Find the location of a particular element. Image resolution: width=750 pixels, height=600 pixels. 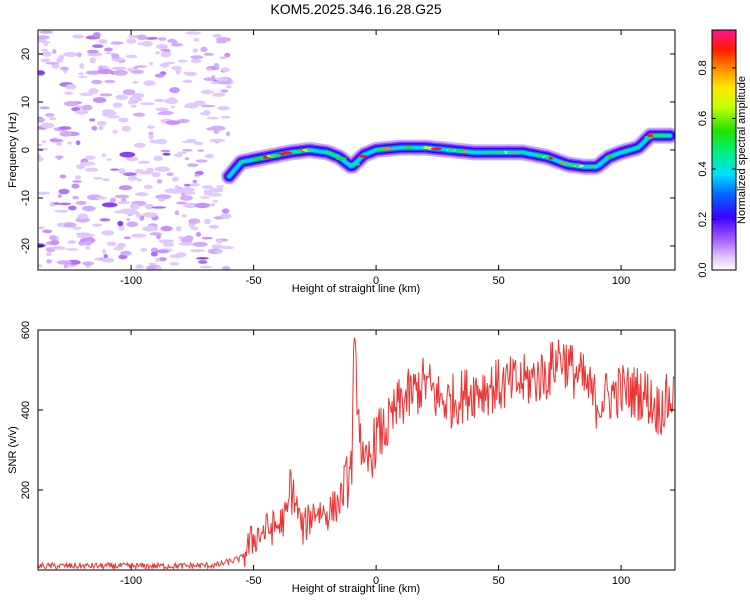

snr-y-tick-label: 400 is located at coordinates (26, 410).